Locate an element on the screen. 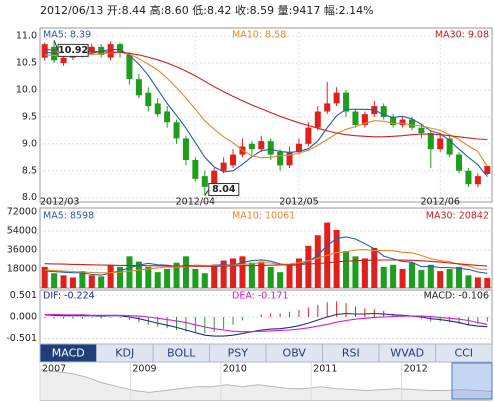 Image resolution: width=495 pixels, height=403 pixels. y-tick-label: 11.0 is located at coordinates (26, 36).